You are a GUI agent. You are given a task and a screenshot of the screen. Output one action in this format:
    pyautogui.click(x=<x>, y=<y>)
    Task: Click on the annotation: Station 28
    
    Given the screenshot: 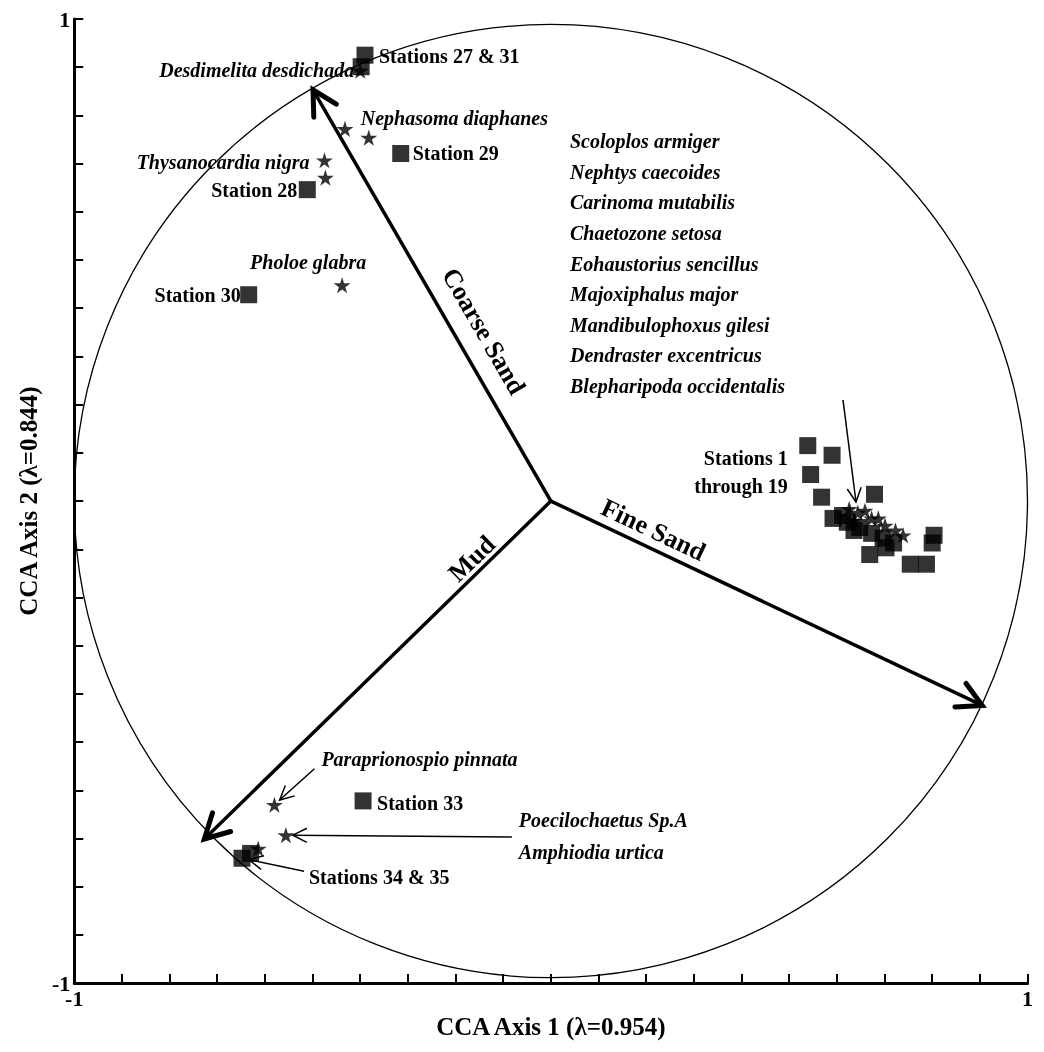 What is the action you would take?
    pyautogui.click(x=254, y=189)
    